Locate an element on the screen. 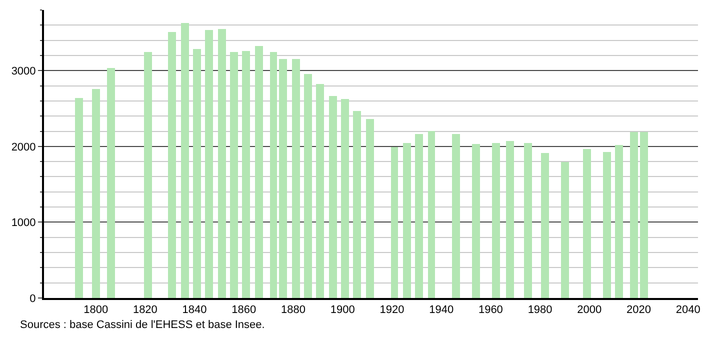  x-tick-label: 1840 is located at coordinates (194, 310).